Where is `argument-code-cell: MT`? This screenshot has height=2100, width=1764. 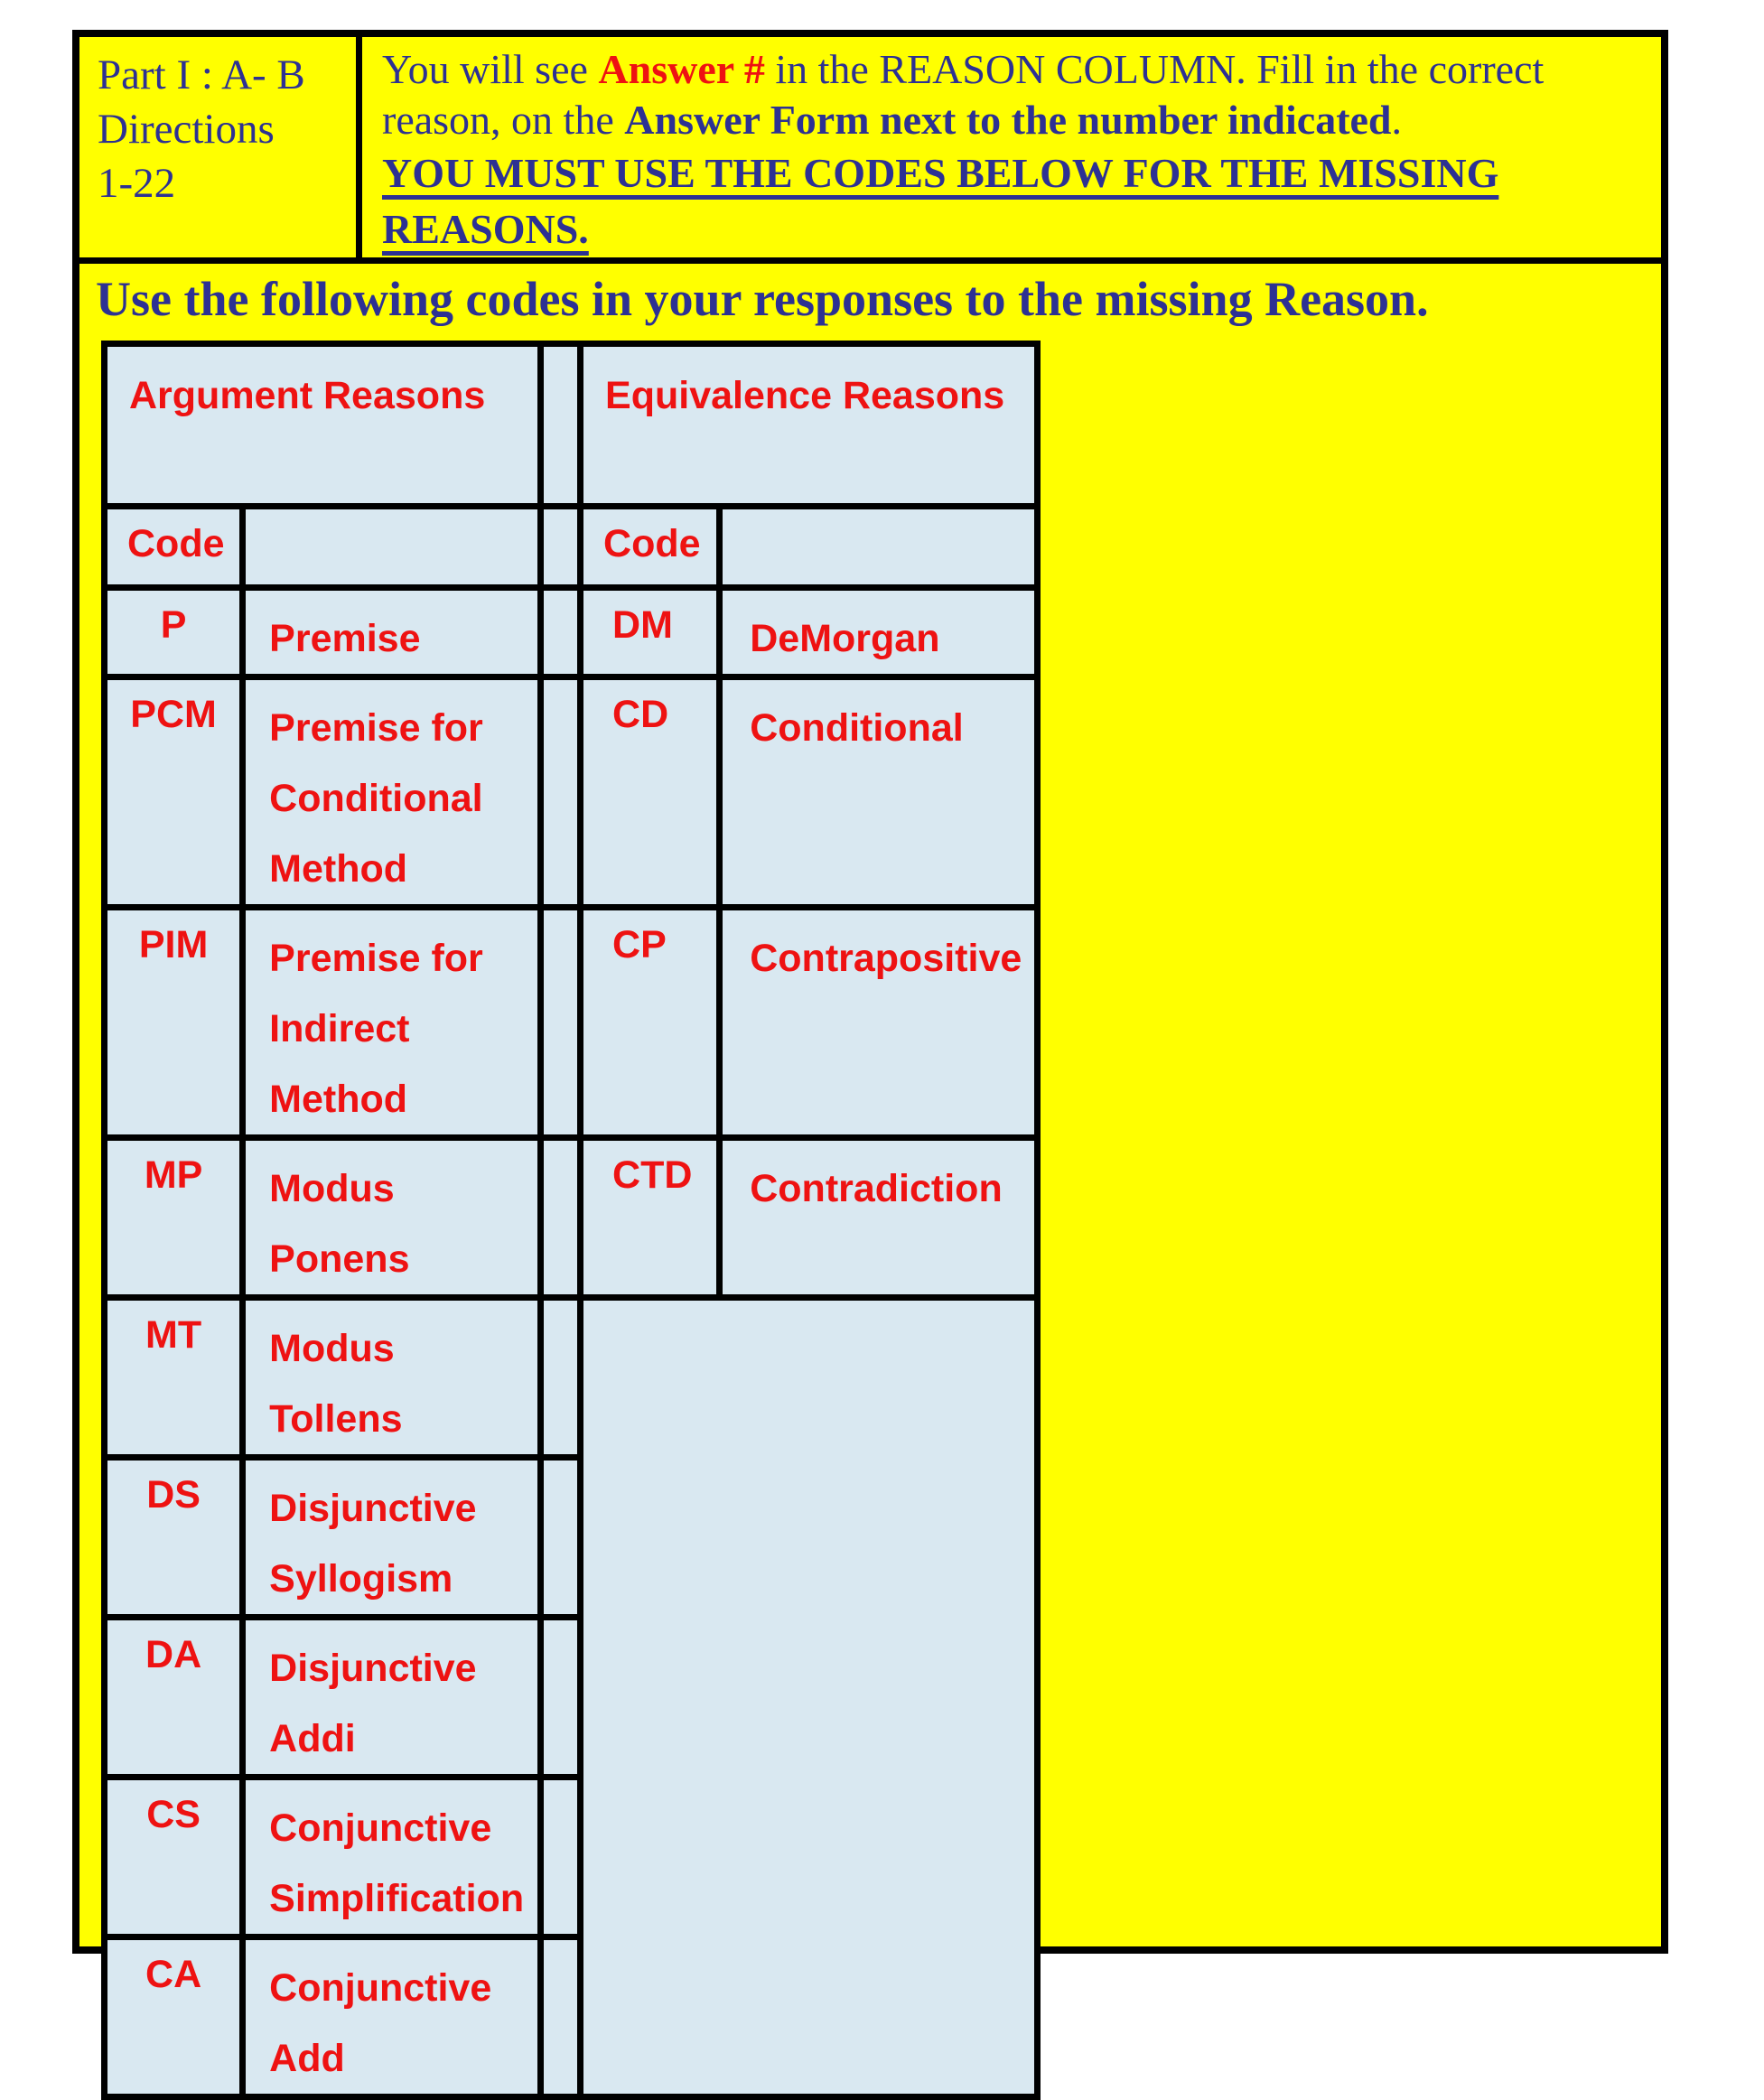
argument-code-cell: MT is located at coordinates (173, 1377).